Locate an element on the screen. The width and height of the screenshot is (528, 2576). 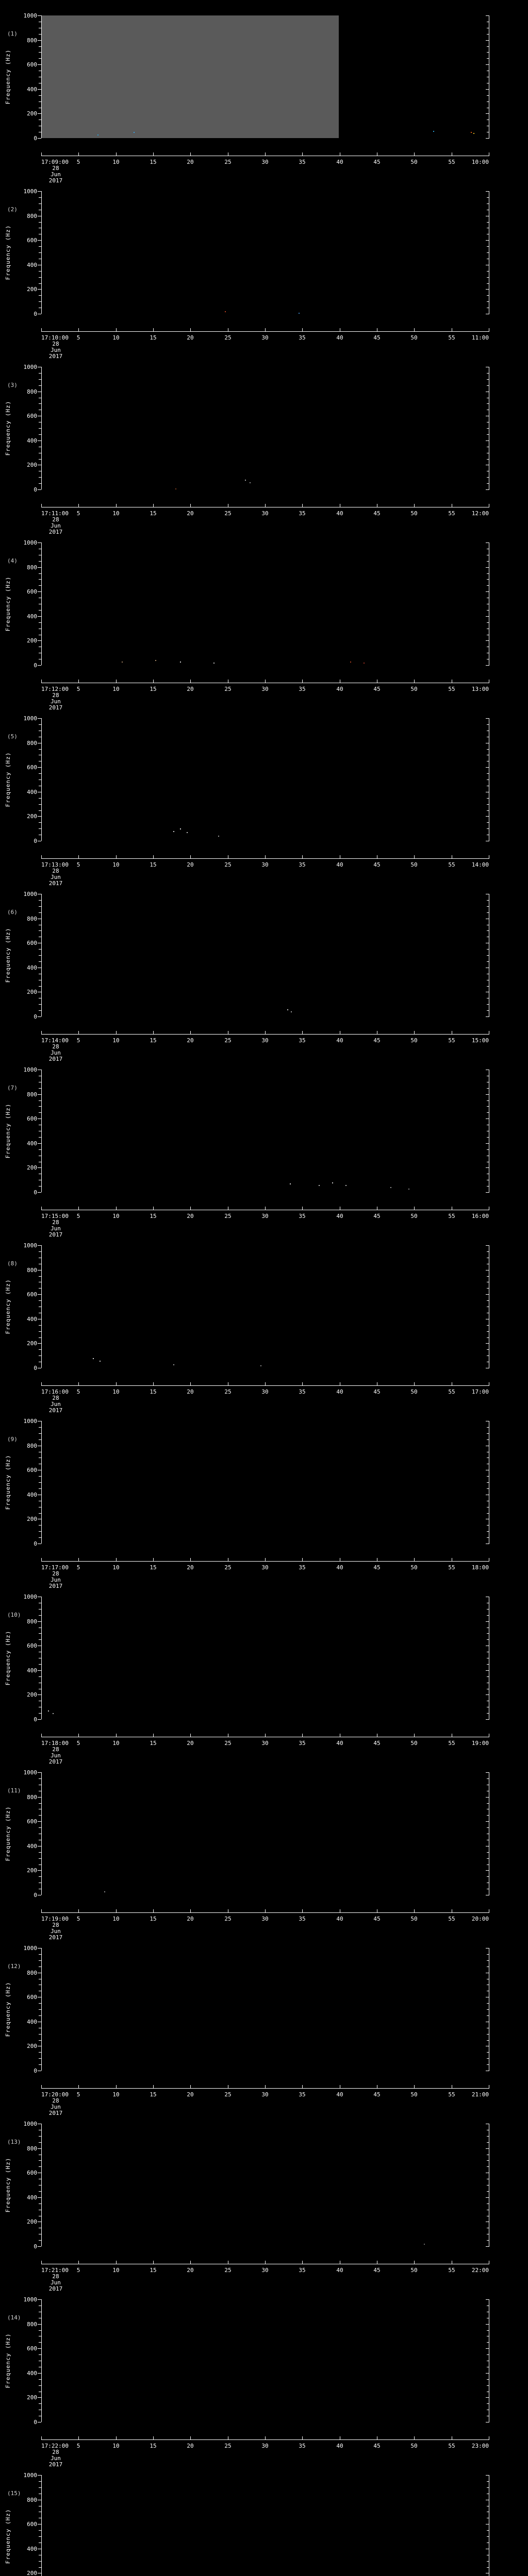
x-axis-date-line-2: 2017 is located at coordinates (55, 1761).